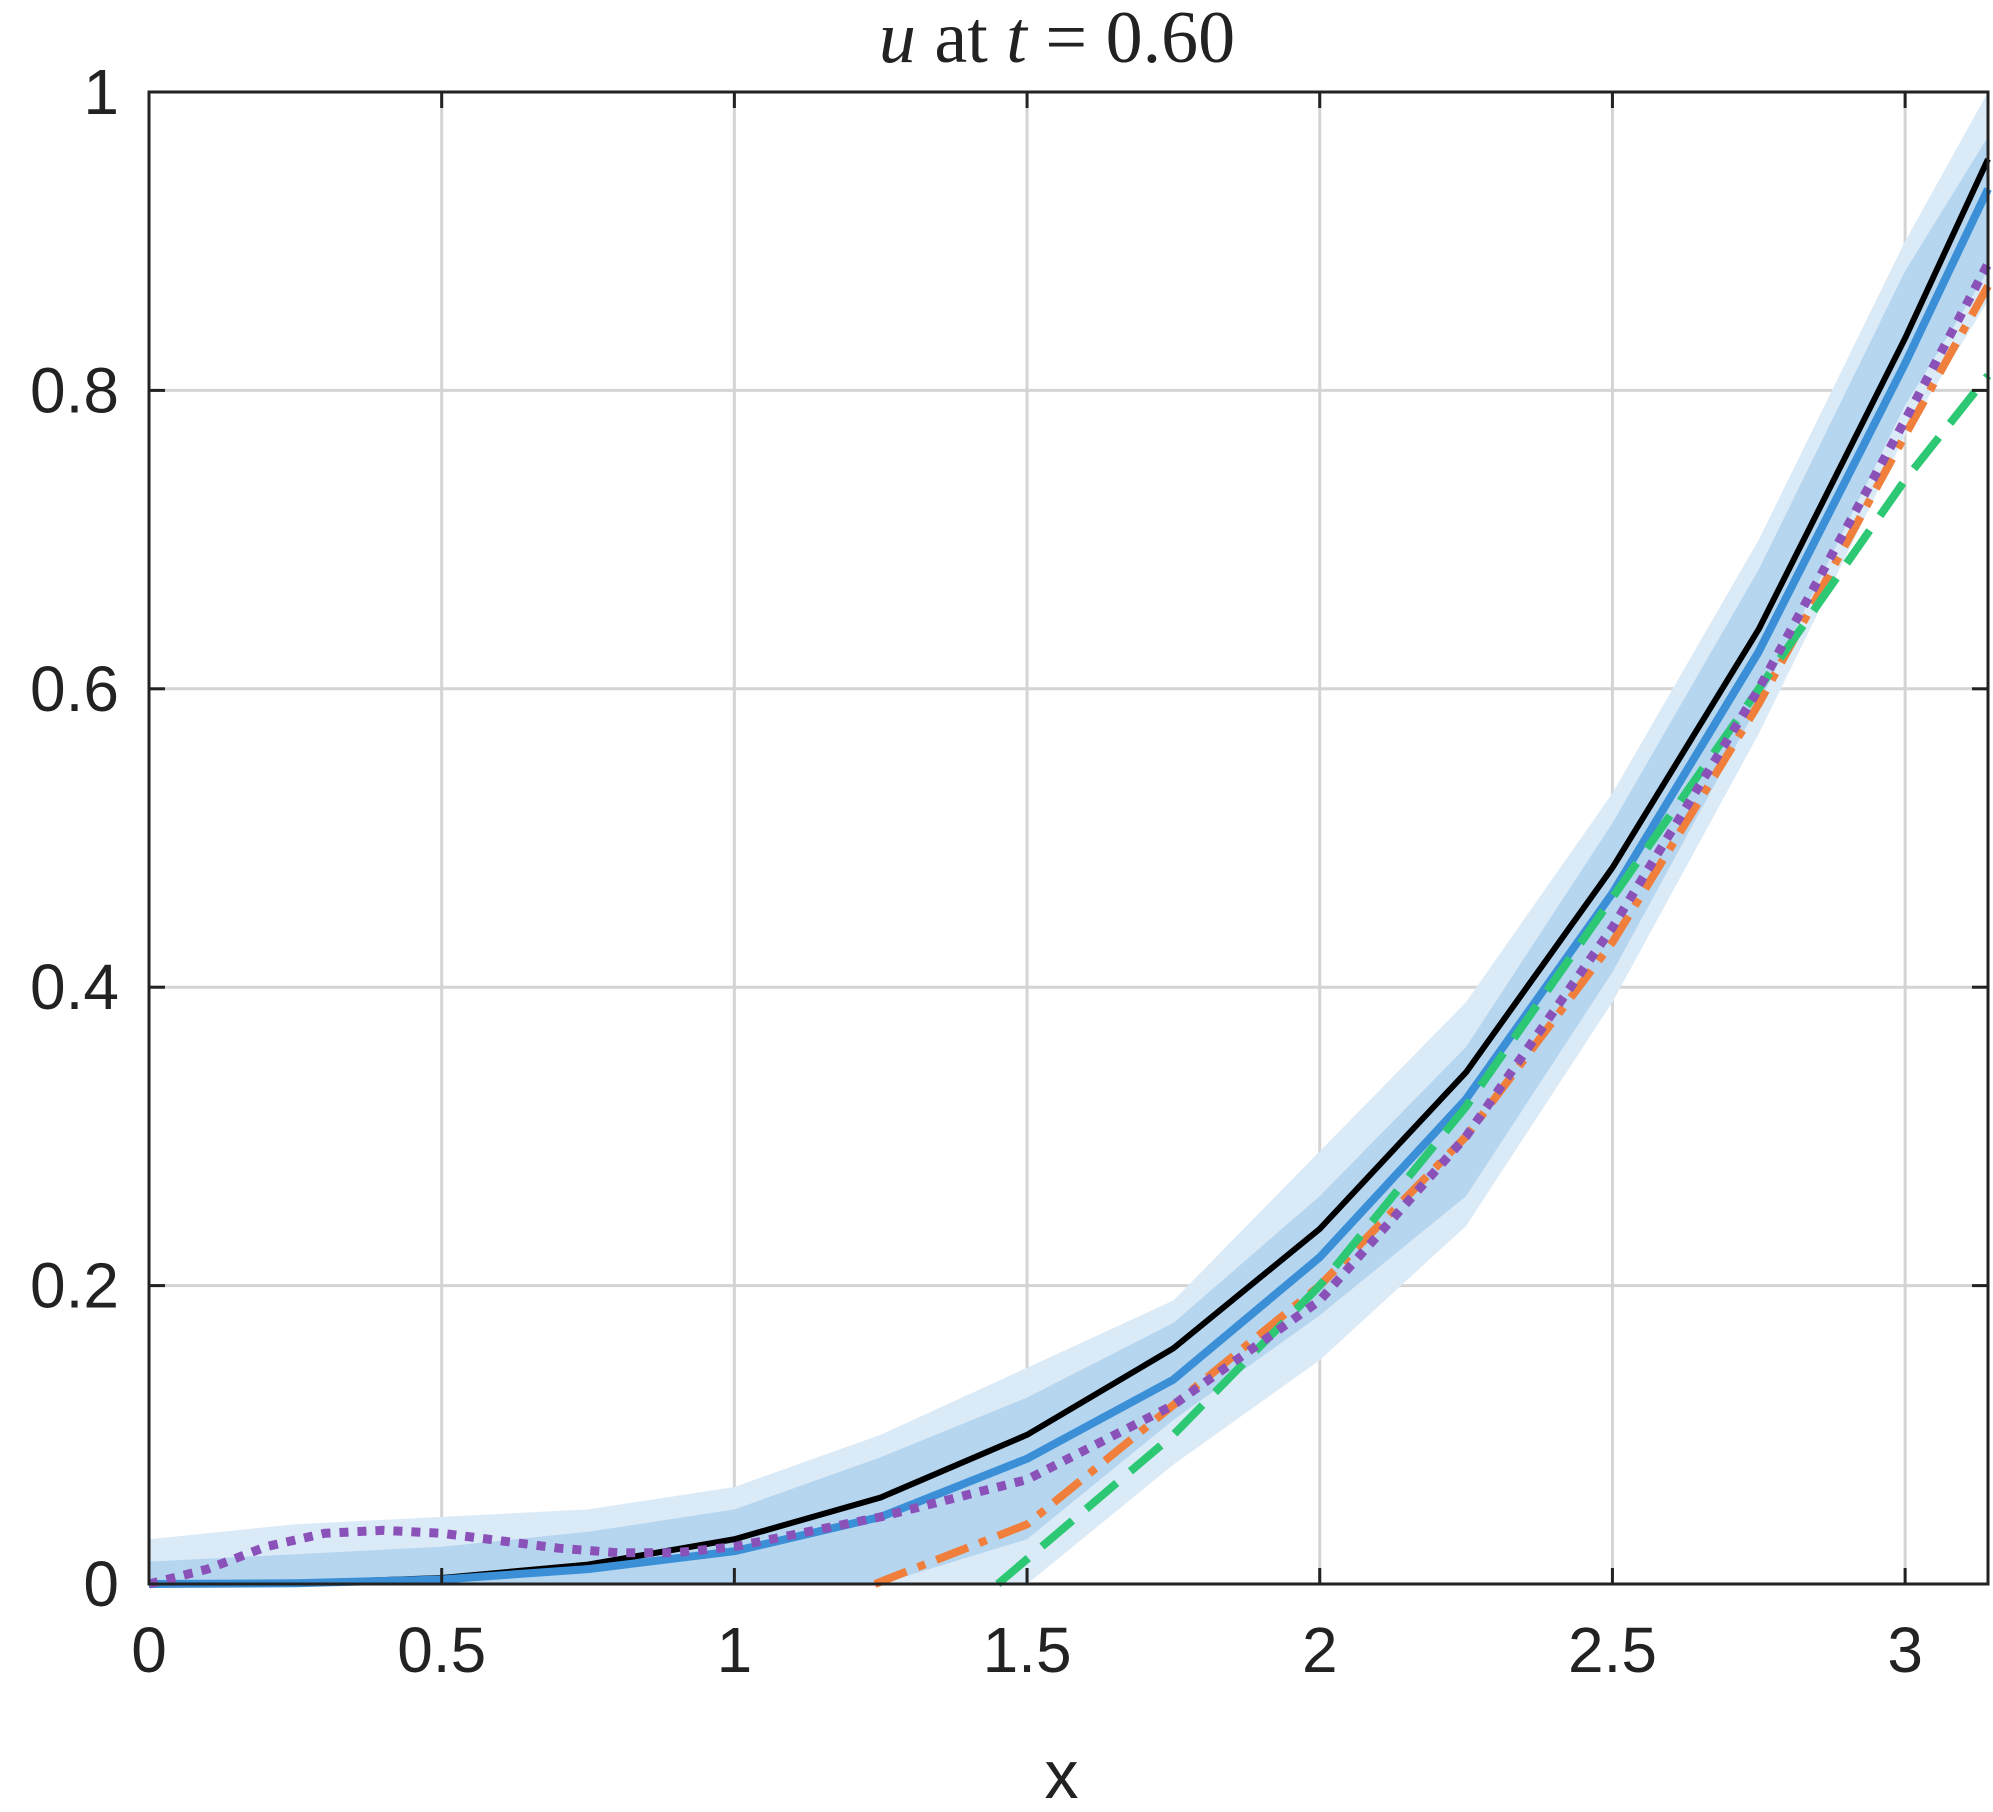  What do you see at coordinates (735, 1650) in the screenshot?
I see `x-tick-label: 1` at bounding box center [735, 1650].